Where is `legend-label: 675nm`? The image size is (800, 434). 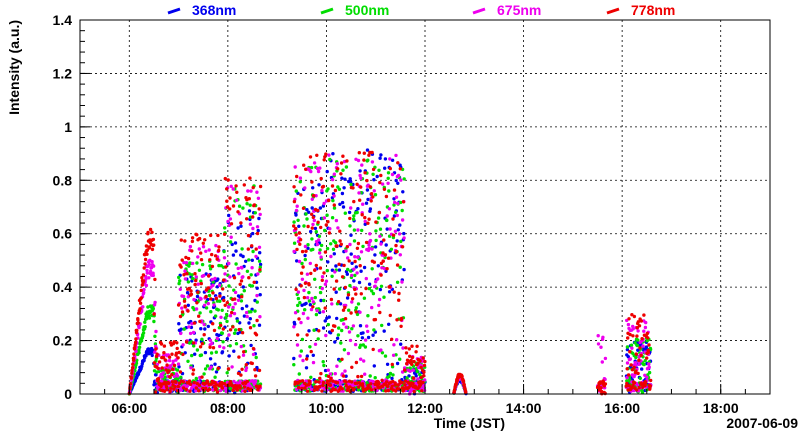
legend-label: 675nm is located at coordinates (519, 10).